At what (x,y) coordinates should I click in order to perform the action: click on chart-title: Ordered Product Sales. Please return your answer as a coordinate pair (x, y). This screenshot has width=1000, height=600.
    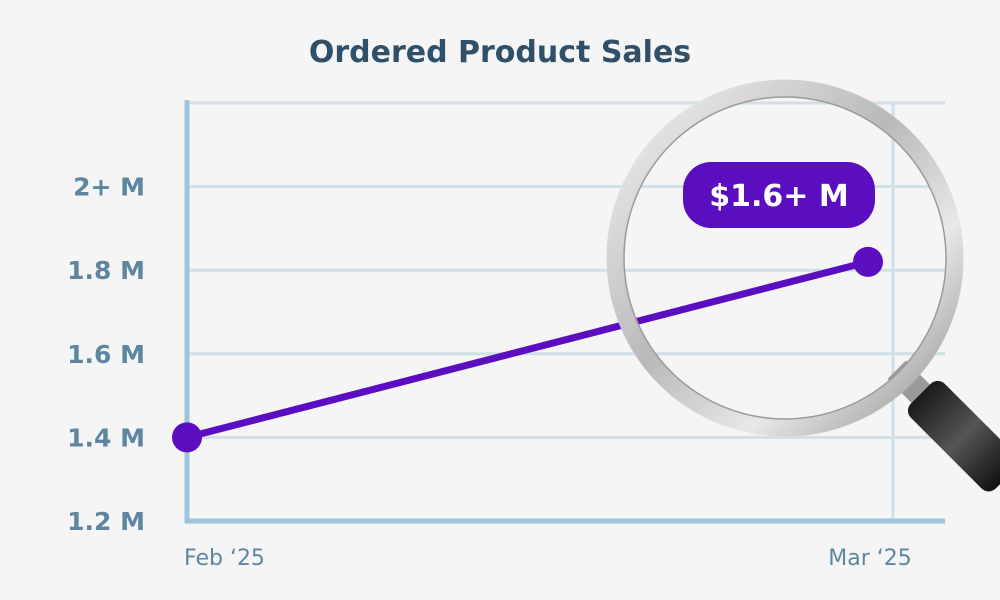
    Looking at the image, I should click on (500, 52).